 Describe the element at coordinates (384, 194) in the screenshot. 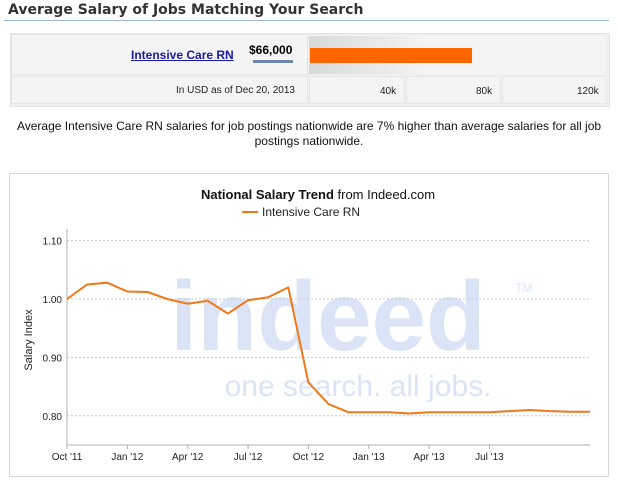

I see `chart-title-rest: from Indeed.com` at that location.